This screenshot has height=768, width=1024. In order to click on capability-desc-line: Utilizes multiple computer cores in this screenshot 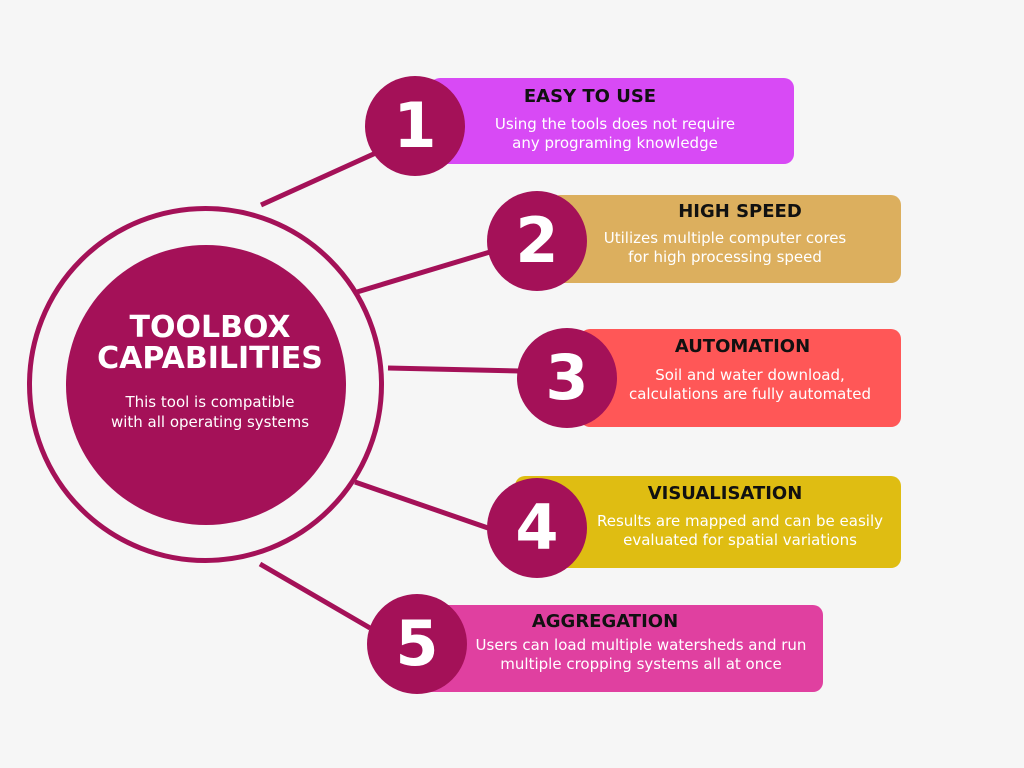, I will do `click(725, 238)`.